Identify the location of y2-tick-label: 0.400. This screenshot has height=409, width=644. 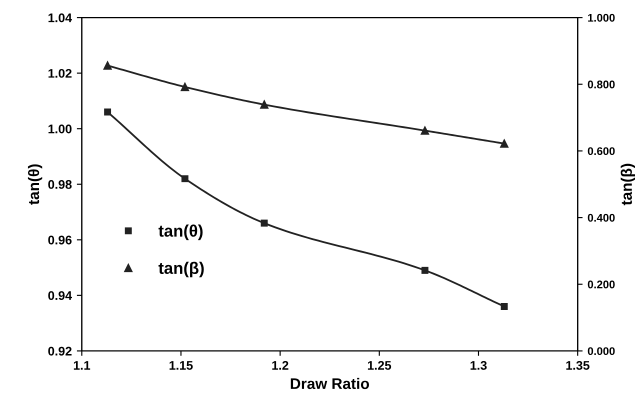
(601, 218).